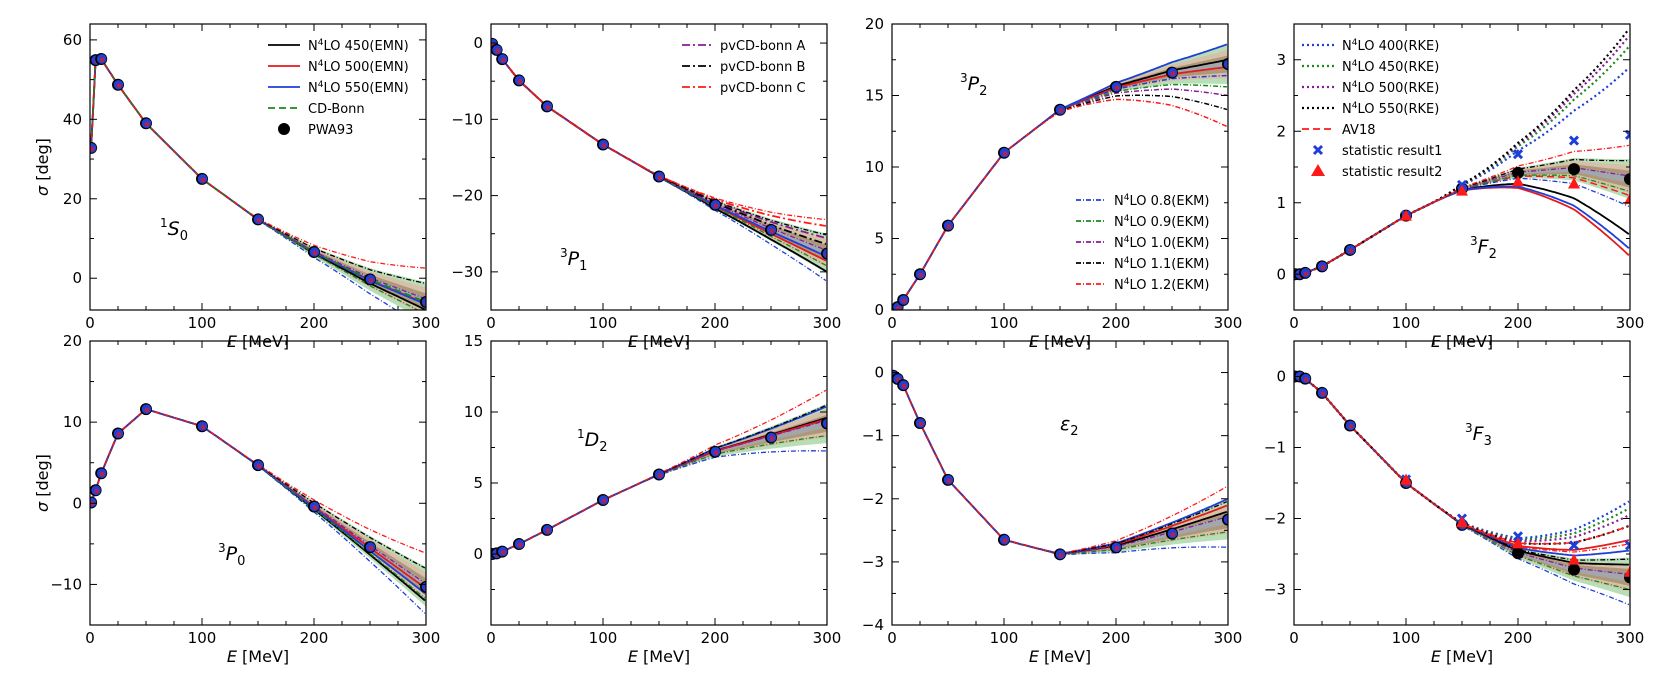  Describe the element at coordinates (1462, 458) in the screenshot. I see `curve-rke450` at that location.